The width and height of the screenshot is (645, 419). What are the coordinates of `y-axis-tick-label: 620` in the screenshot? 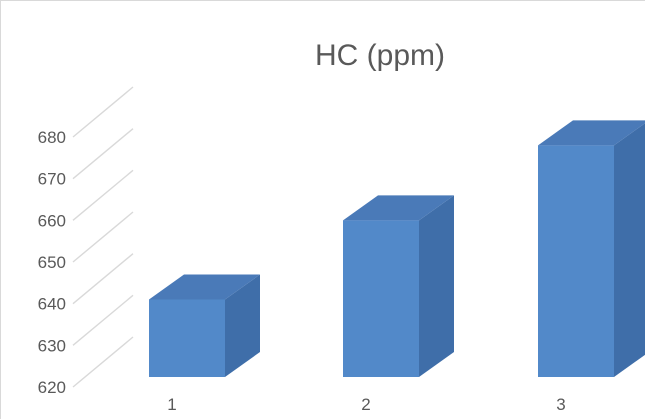 It's located at (52, 387).